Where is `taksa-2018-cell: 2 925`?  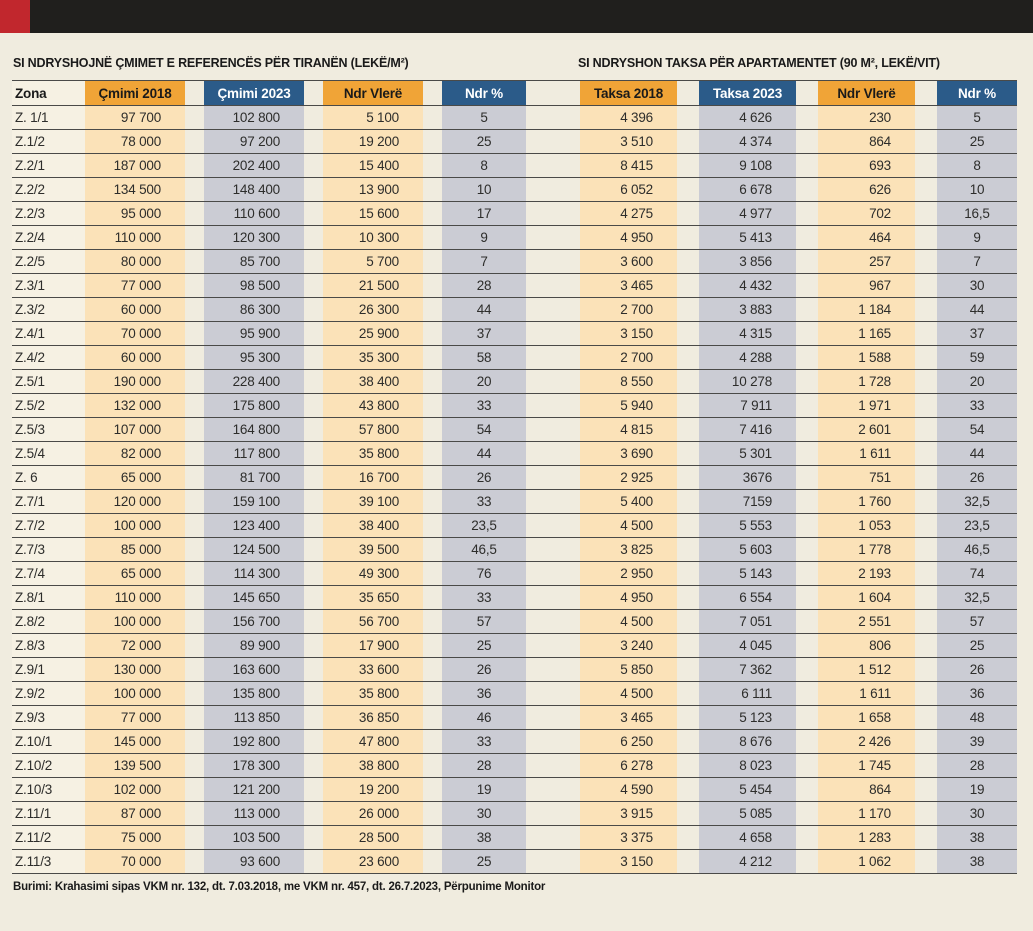 taksa-2018-cell: 2 925 is located at coordinates (628, 477).